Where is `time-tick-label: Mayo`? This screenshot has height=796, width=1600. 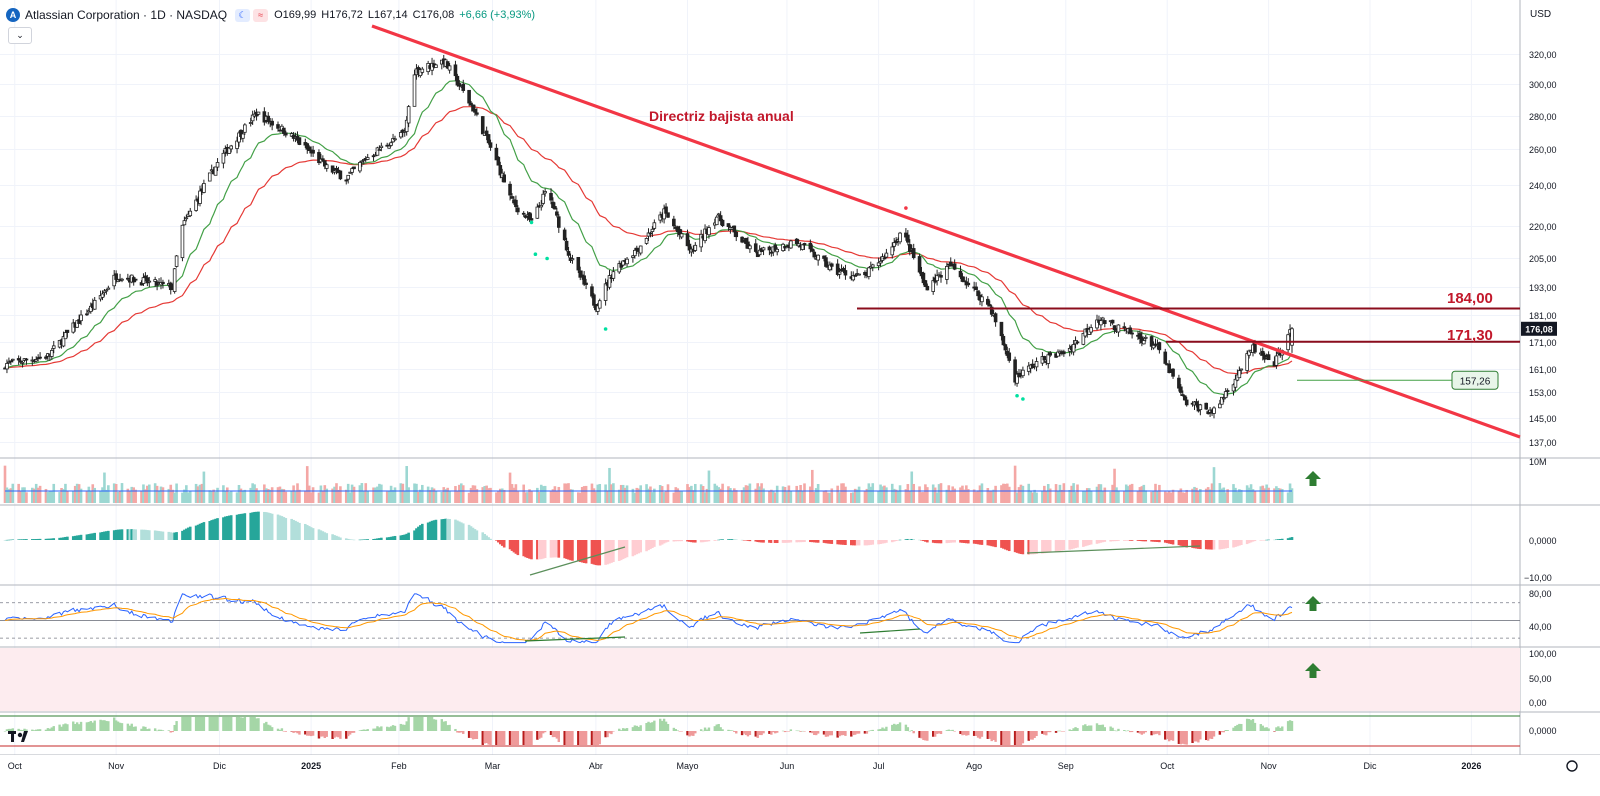 time-tick-label: Mayo is located at coordinates (687, 766).